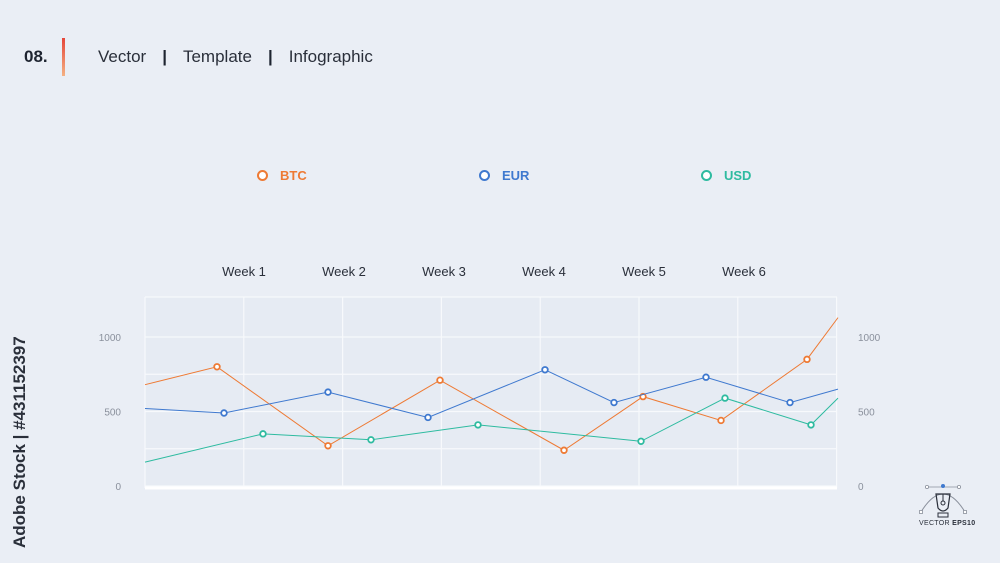 Image resolution: width=1000 pixels, height=563 pixels. Describe the element at coordinates (36, 56) in the screenshot. I see `slide-number: 08.` at that location.